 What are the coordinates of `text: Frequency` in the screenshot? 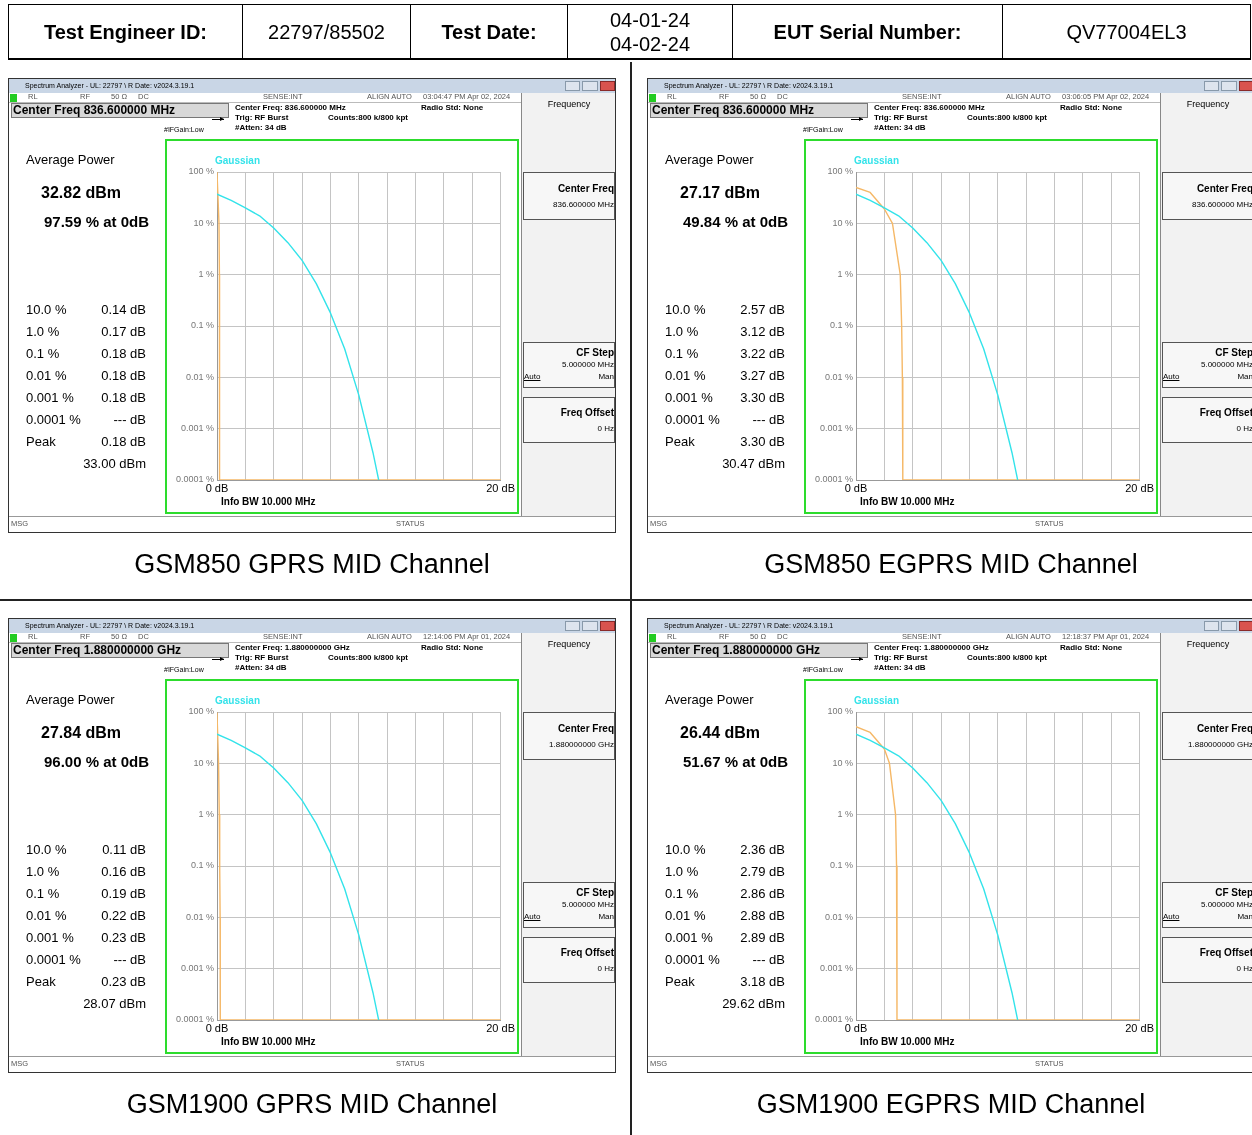 It's located at (569, 644).